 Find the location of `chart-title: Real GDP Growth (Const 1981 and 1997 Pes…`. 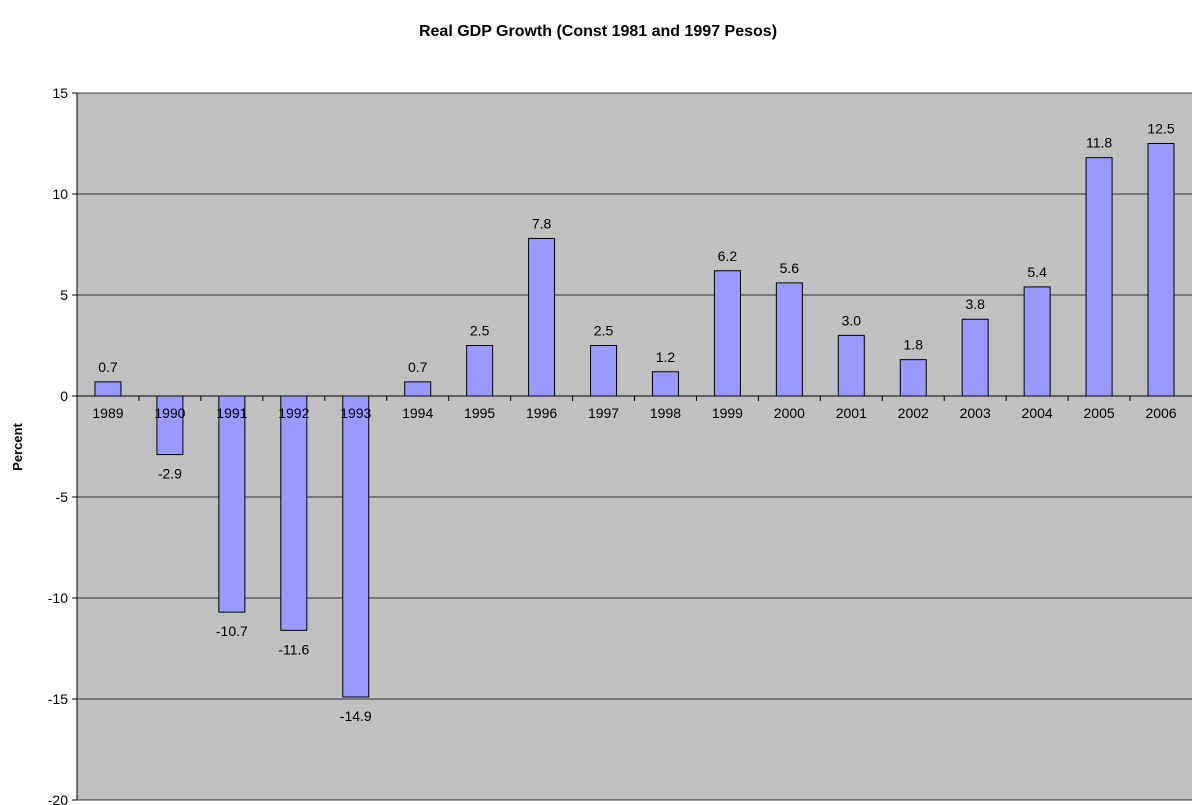

chart-title: Real GDP Growth (Const 1981 and 1997 Pes… is located at coordinates (598, 31).